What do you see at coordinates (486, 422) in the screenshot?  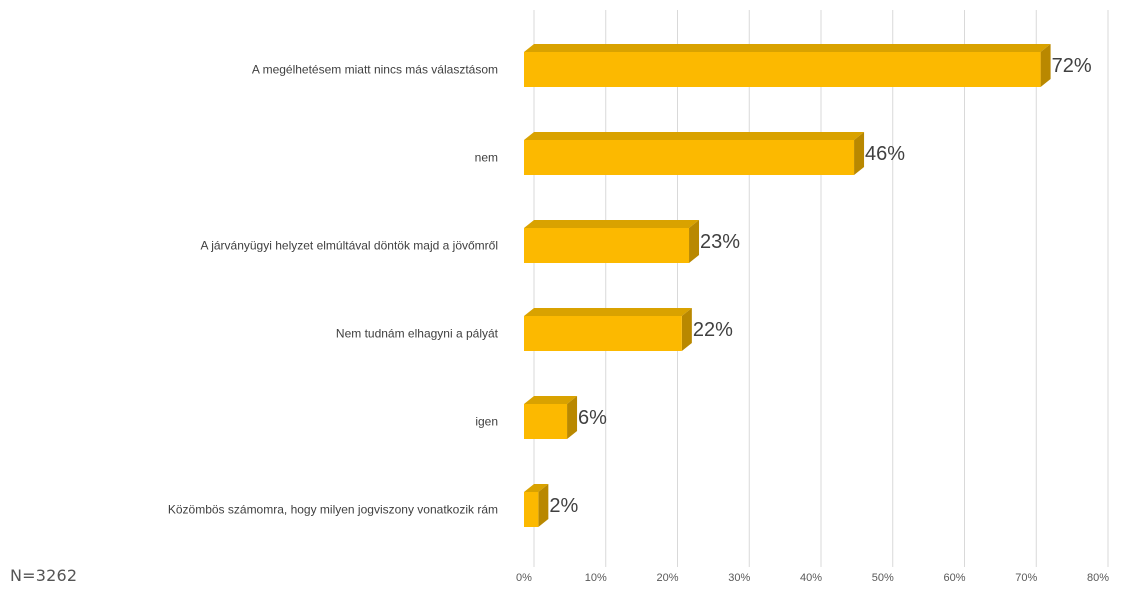 I see `category-label: igen` at bounding box center [486, 422].